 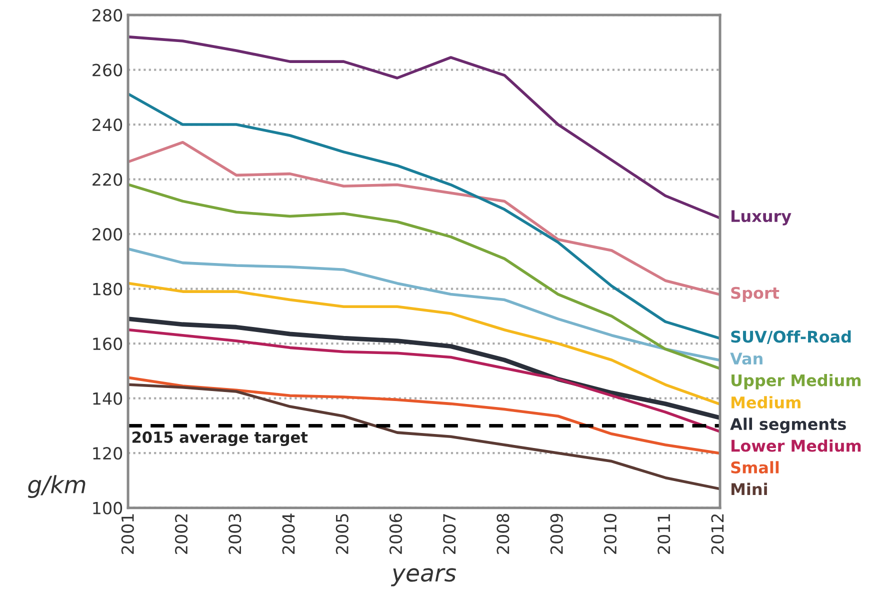 I want to click on series-label: Upper Medium, so click(x=796, y=382).